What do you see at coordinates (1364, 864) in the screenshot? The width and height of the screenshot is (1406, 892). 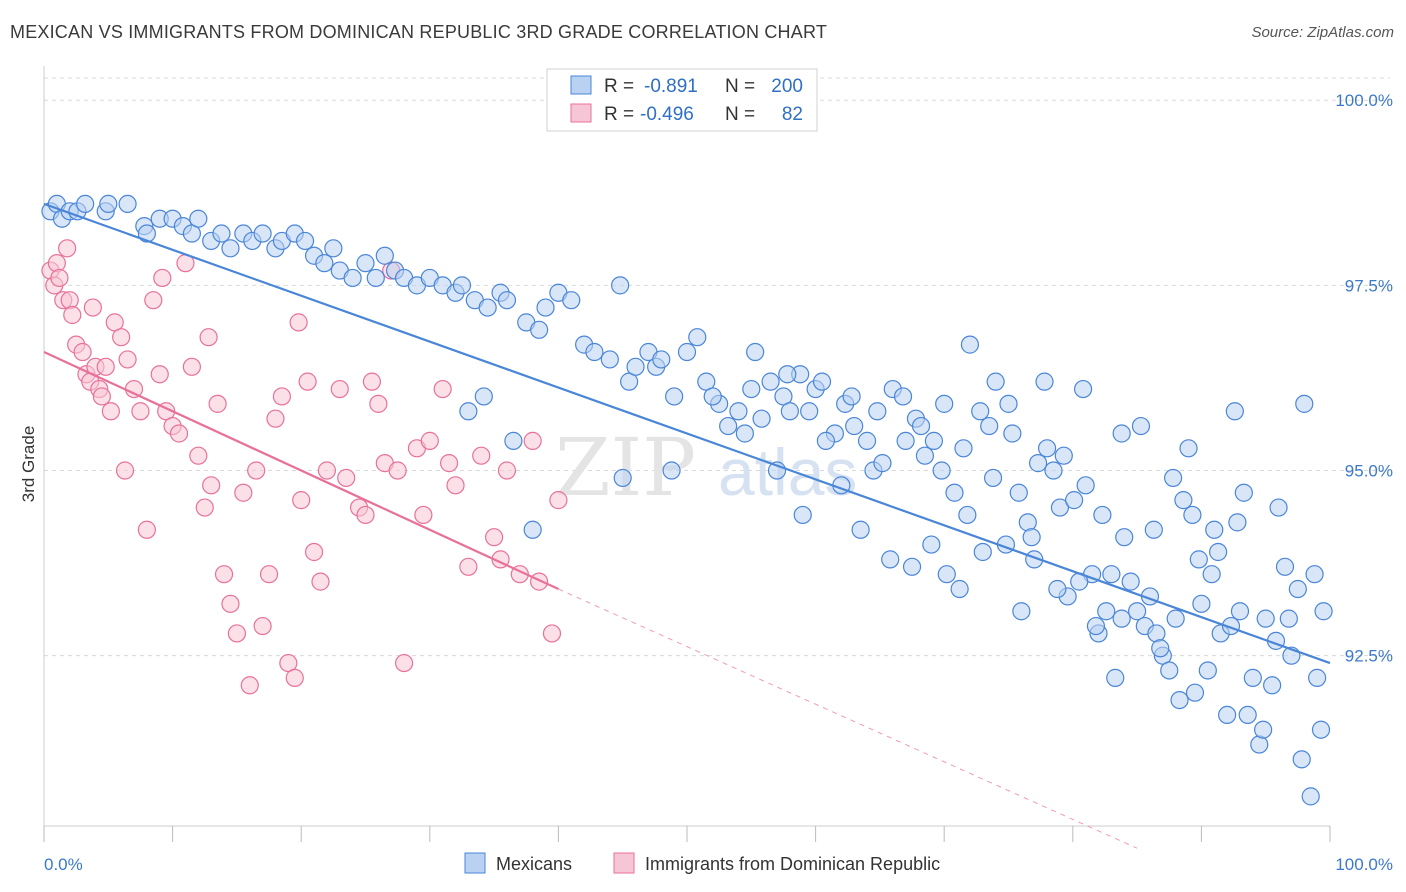 I see `x-tick-label: 100.0%` at bounding box center [1364, 864].